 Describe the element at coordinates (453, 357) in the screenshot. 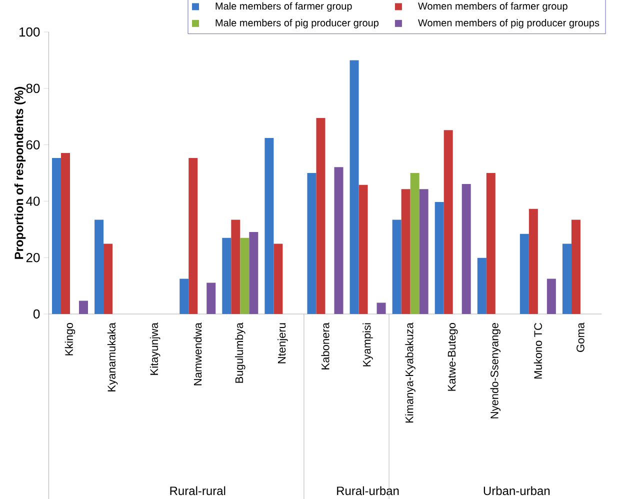

I see `x-tick-label: Katwe-Butego` at that location.